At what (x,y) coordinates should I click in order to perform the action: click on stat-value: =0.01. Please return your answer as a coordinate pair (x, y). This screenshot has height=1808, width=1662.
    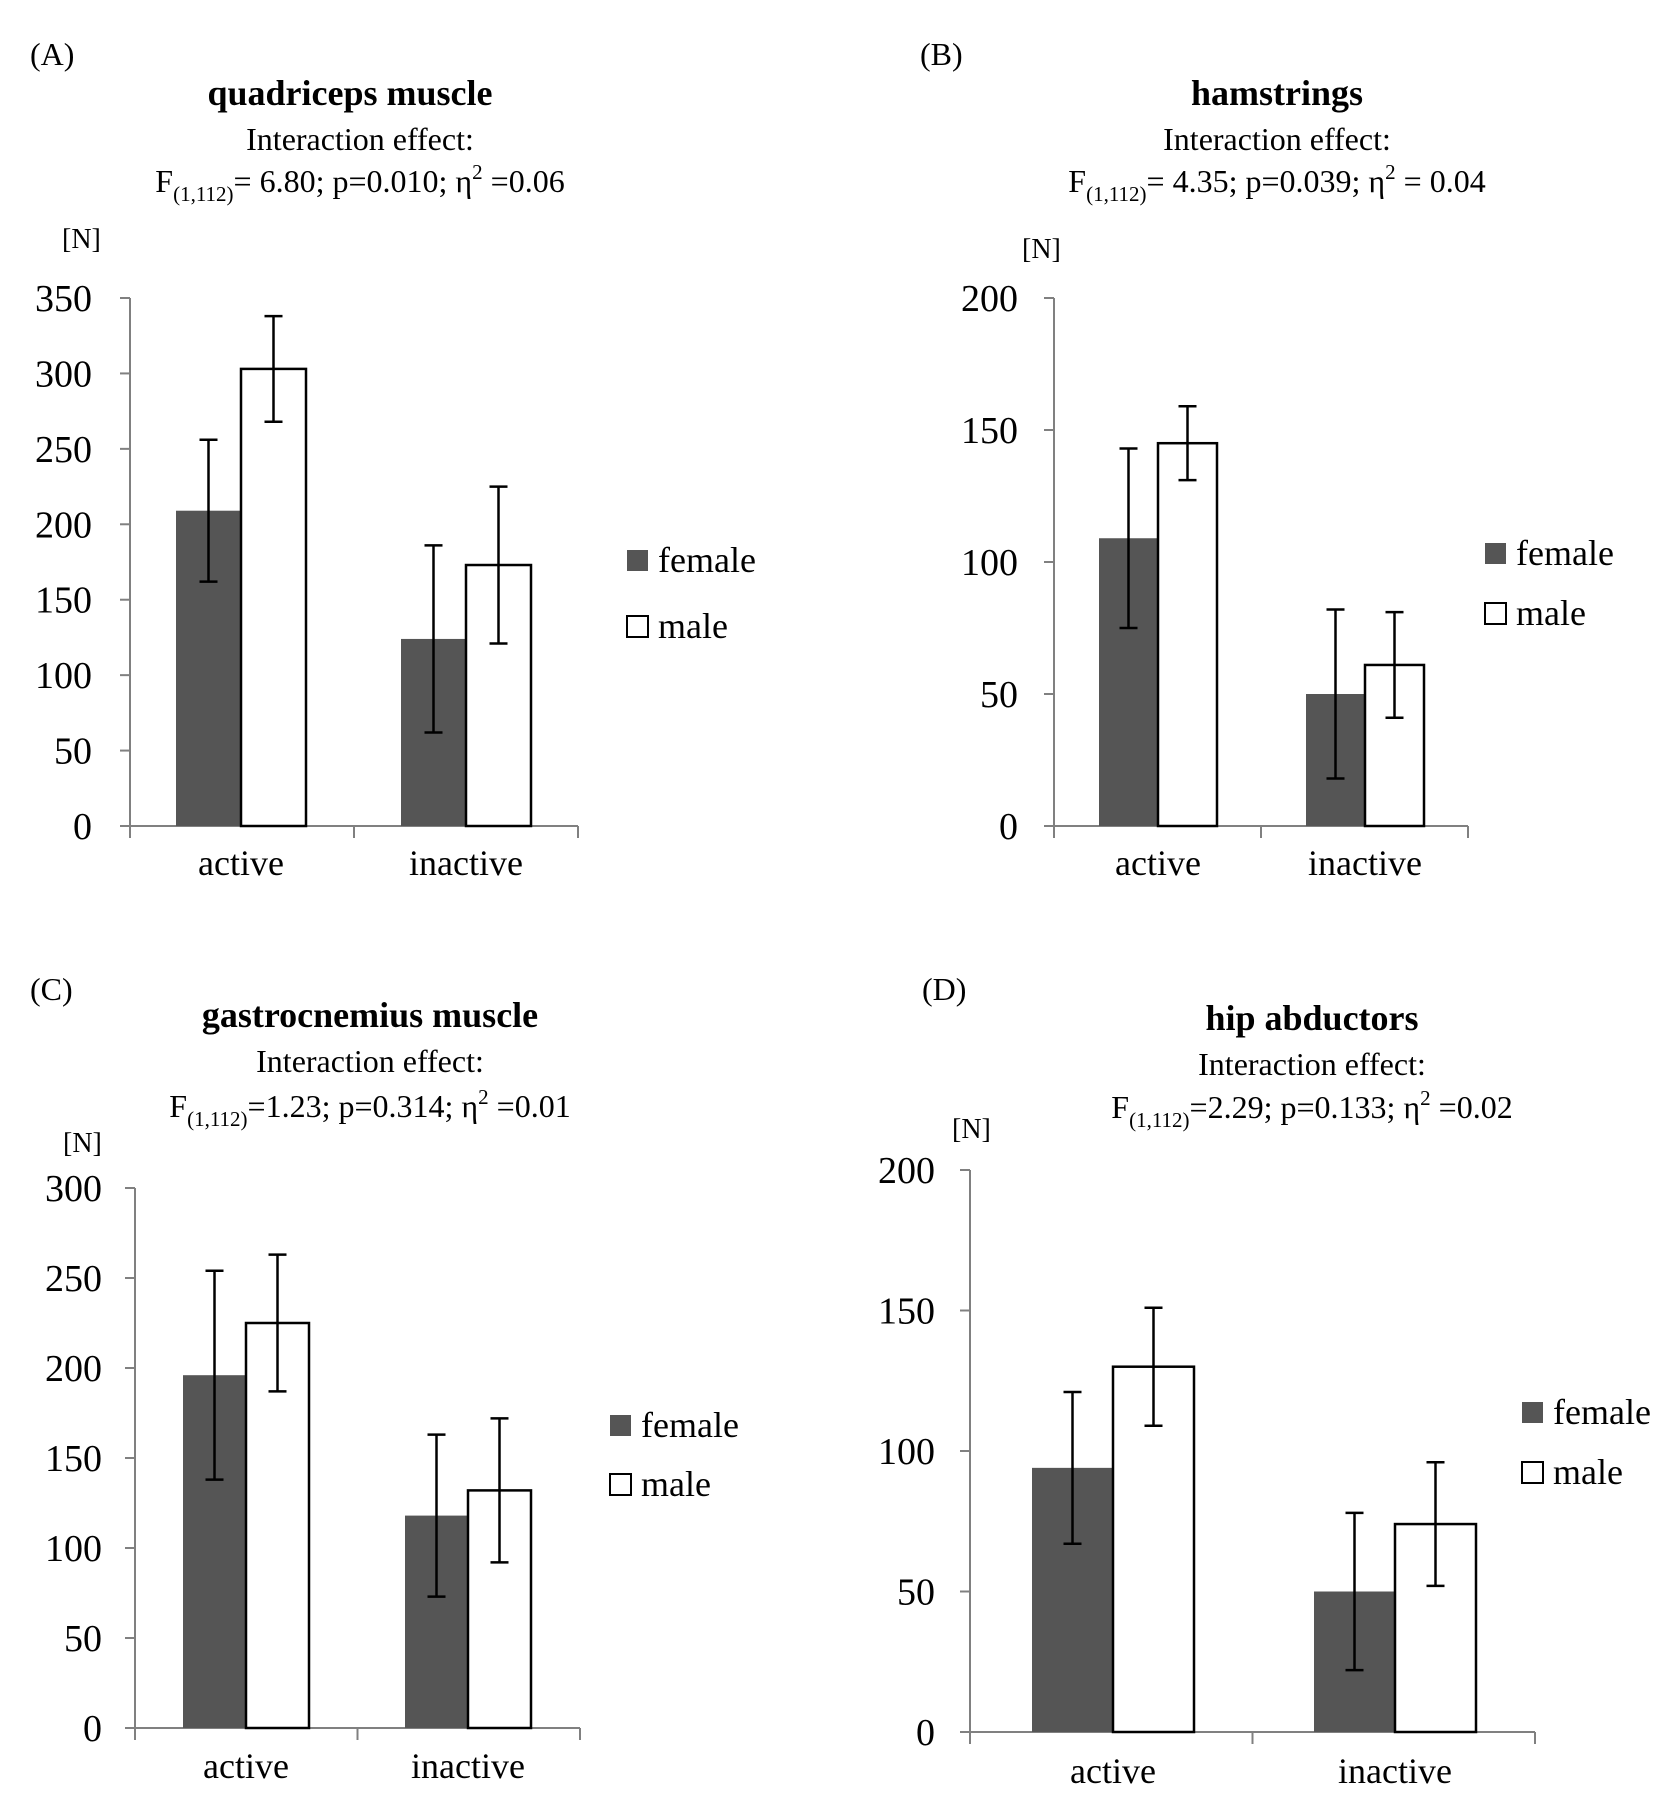
    Looking at the image, I should click on (530, 1106).